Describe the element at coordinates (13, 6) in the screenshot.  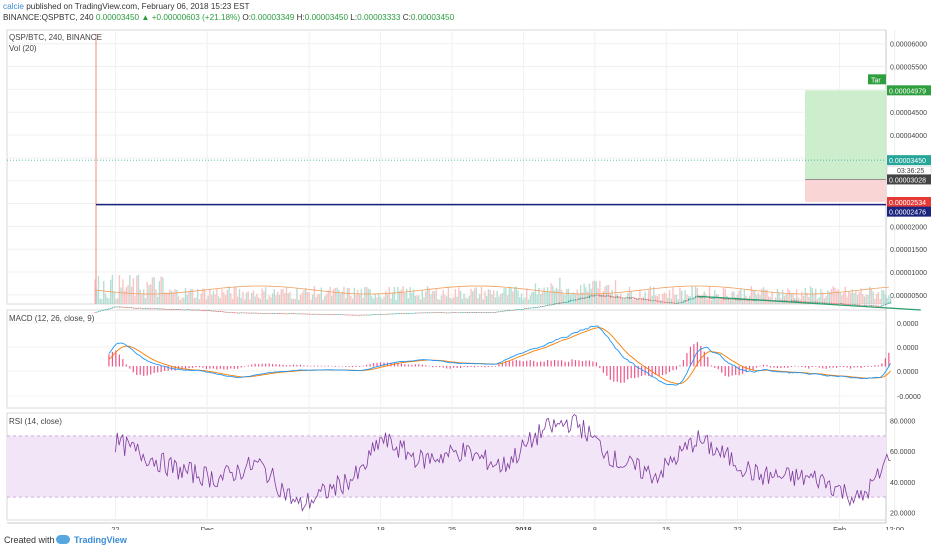
I see `author-link: calcie` at that location.